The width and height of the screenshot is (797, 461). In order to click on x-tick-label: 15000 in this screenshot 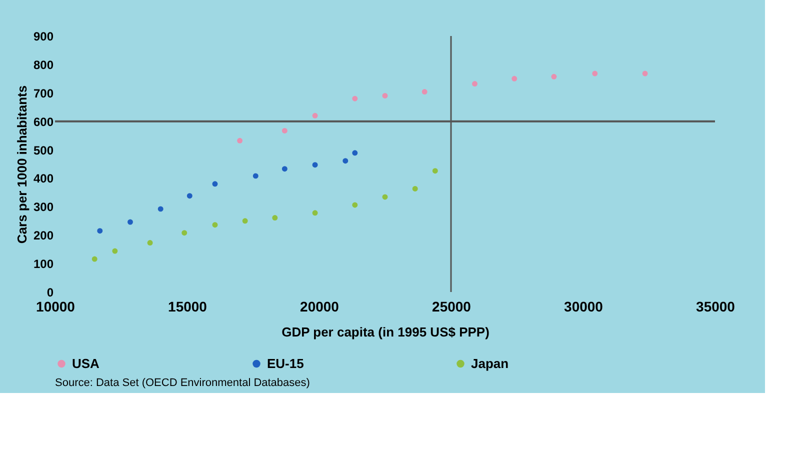, I will do `click(188, 306)`.